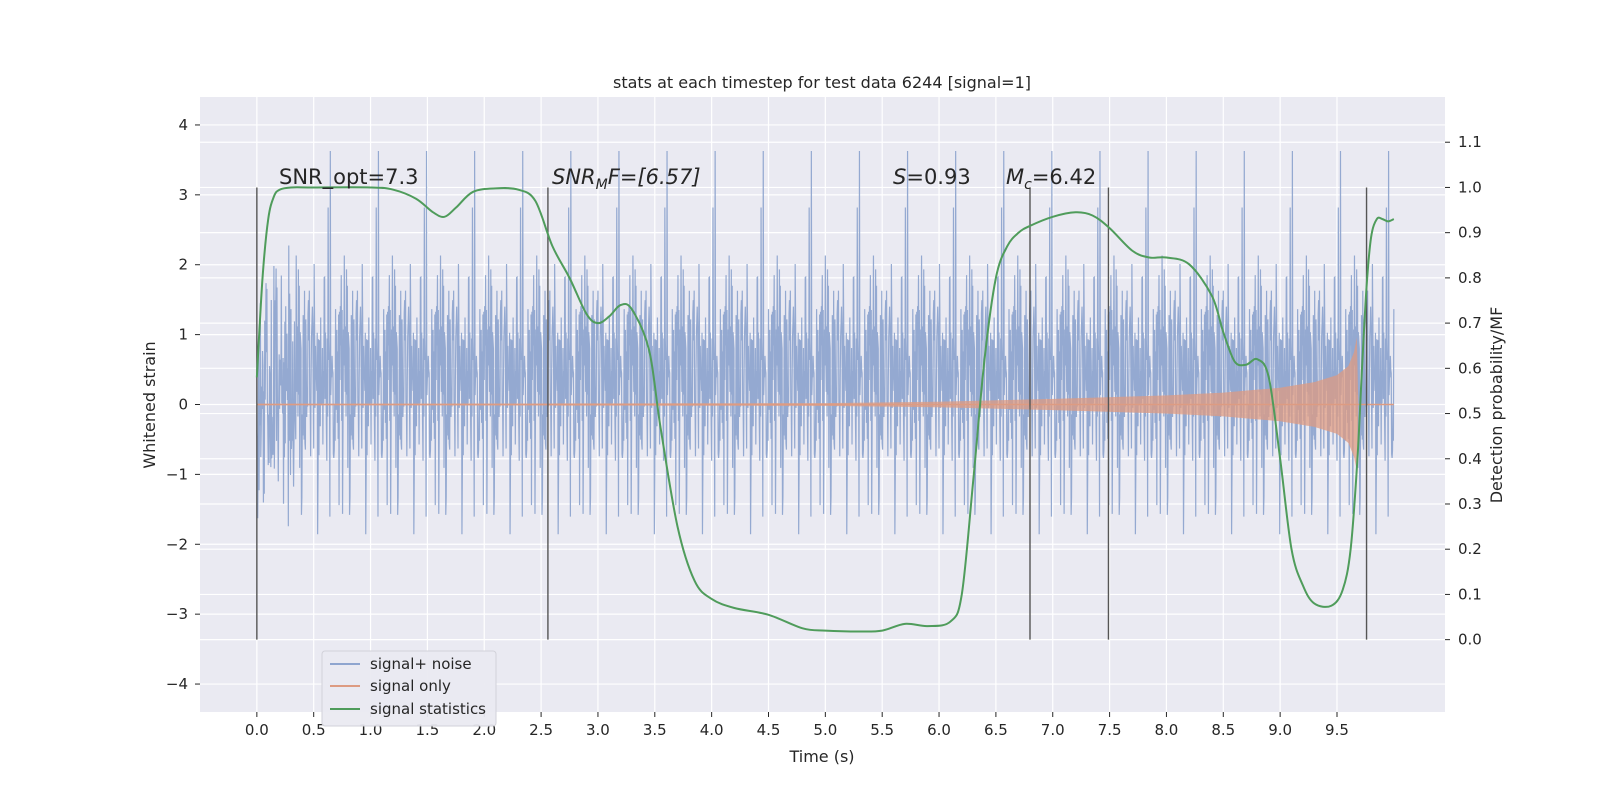 The image size is (1600, 800). What do you see at coordinates (1223, 730) in the screenshot?
I see `x-tick-label-17: 8.5` at bounding box center [1223, 730].